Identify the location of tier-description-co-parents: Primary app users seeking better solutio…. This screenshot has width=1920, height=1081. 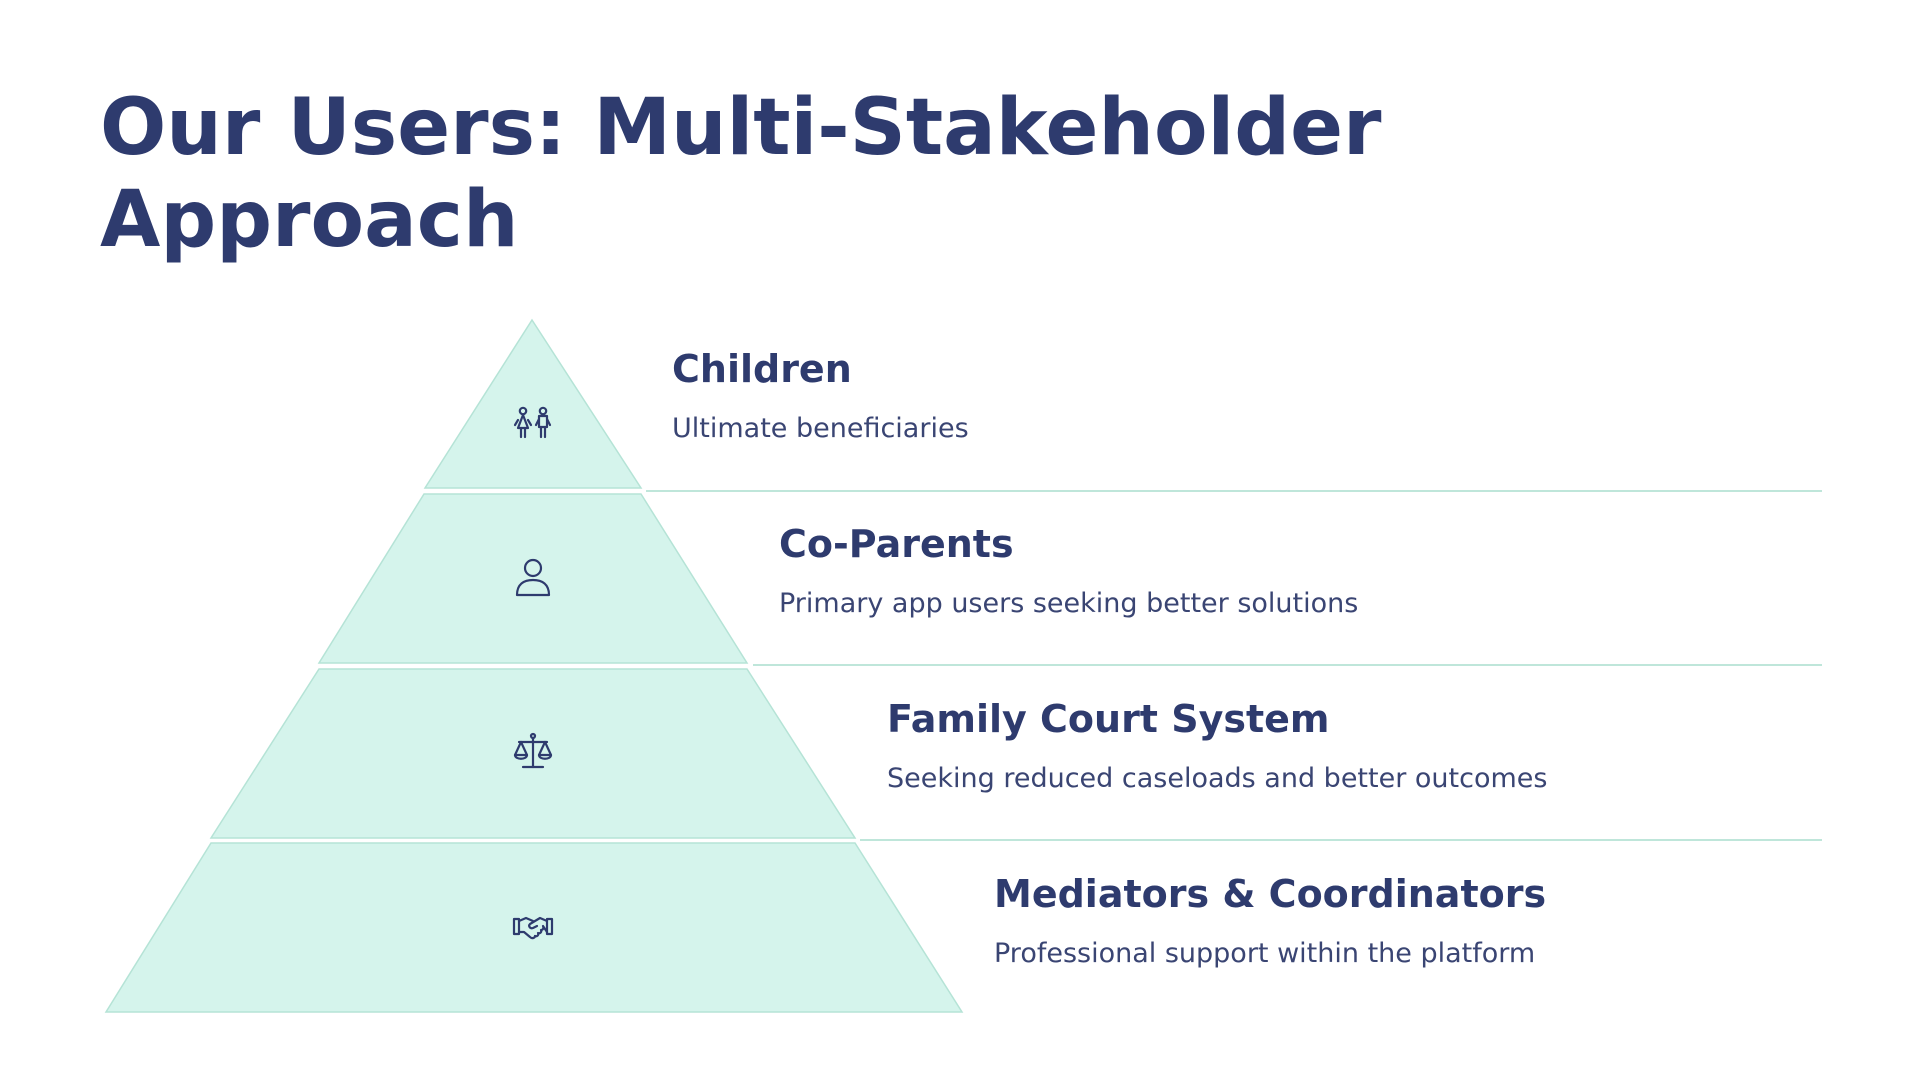
(1069, 603).